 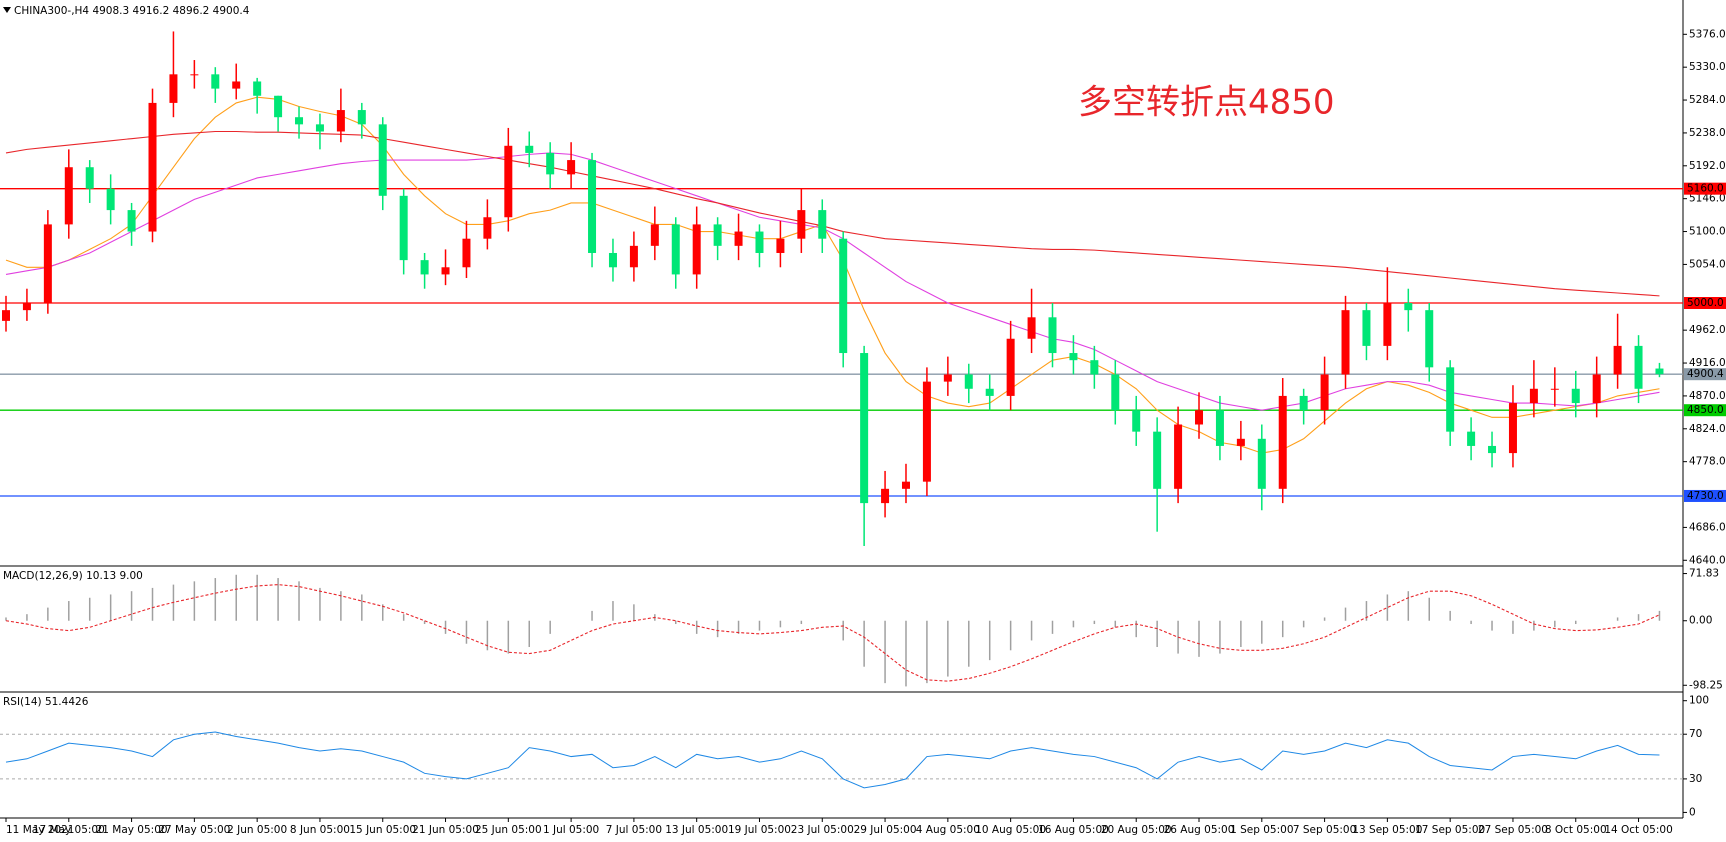 I want to click on x-tick-label: 8 Oct 05:00, so click(x=1576, y=830).